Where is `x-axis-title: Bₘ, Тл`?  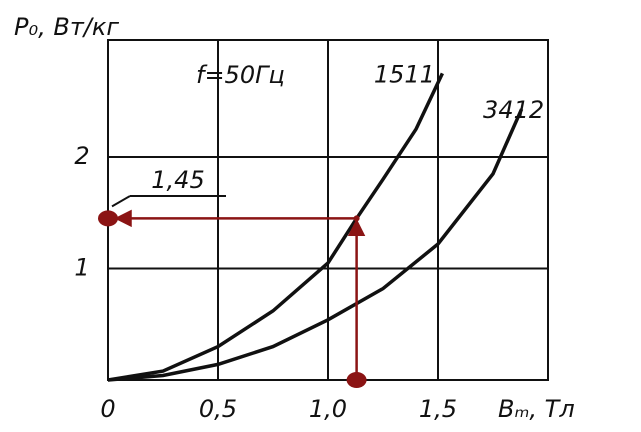 x-axis-title: Bₘ, Тл is located at coordinates (536, 409).